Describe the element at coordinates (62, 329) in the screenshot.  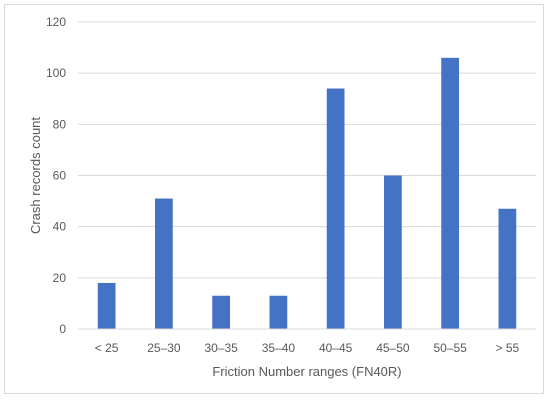
I see `y-tick-label: 0` at that location.